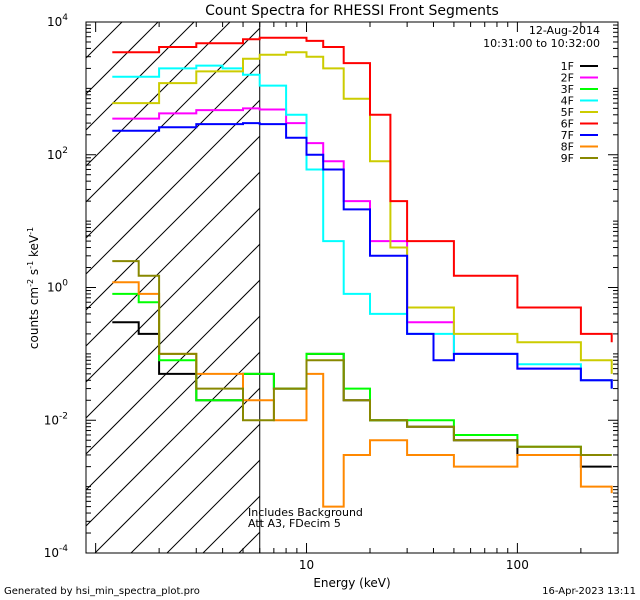 The height and width of the screenshot is (600, 640). What do you see at coordinates (305, 512) in the screenshot?
I see `annotation-background: Includes Background` at bounding box center [305, 512].